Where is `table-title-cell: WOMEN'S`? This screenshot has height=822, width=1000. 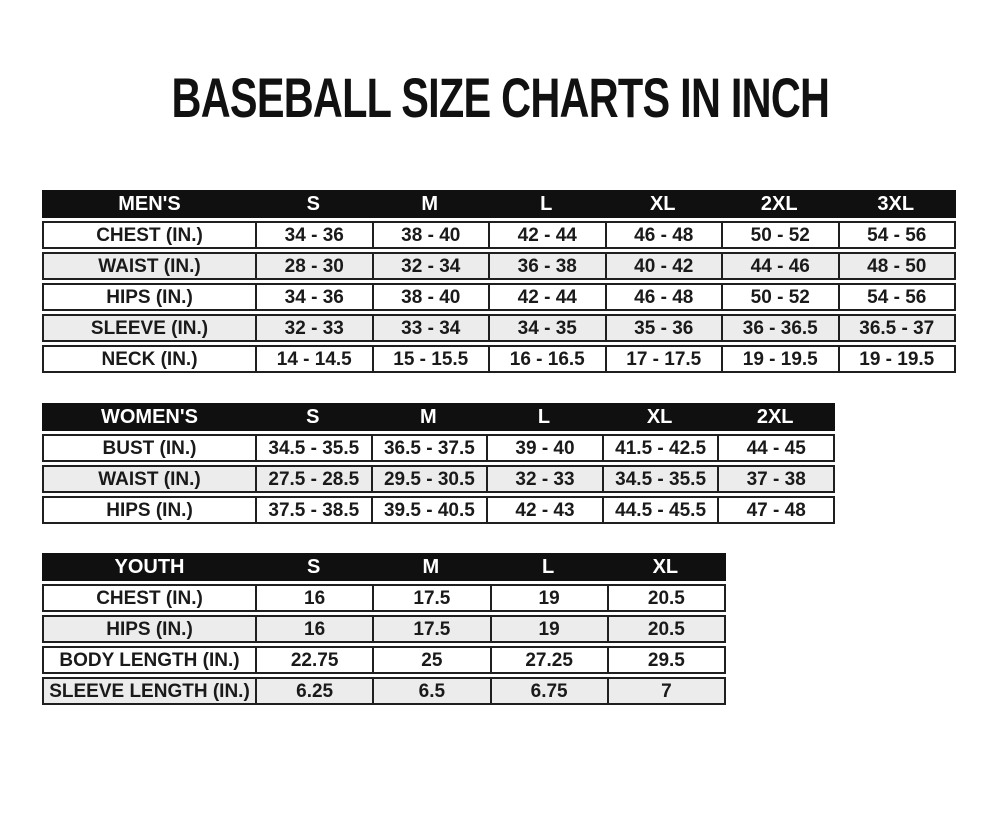
table-title-cell: WOMEN'S is located at coordinates (149, 417).